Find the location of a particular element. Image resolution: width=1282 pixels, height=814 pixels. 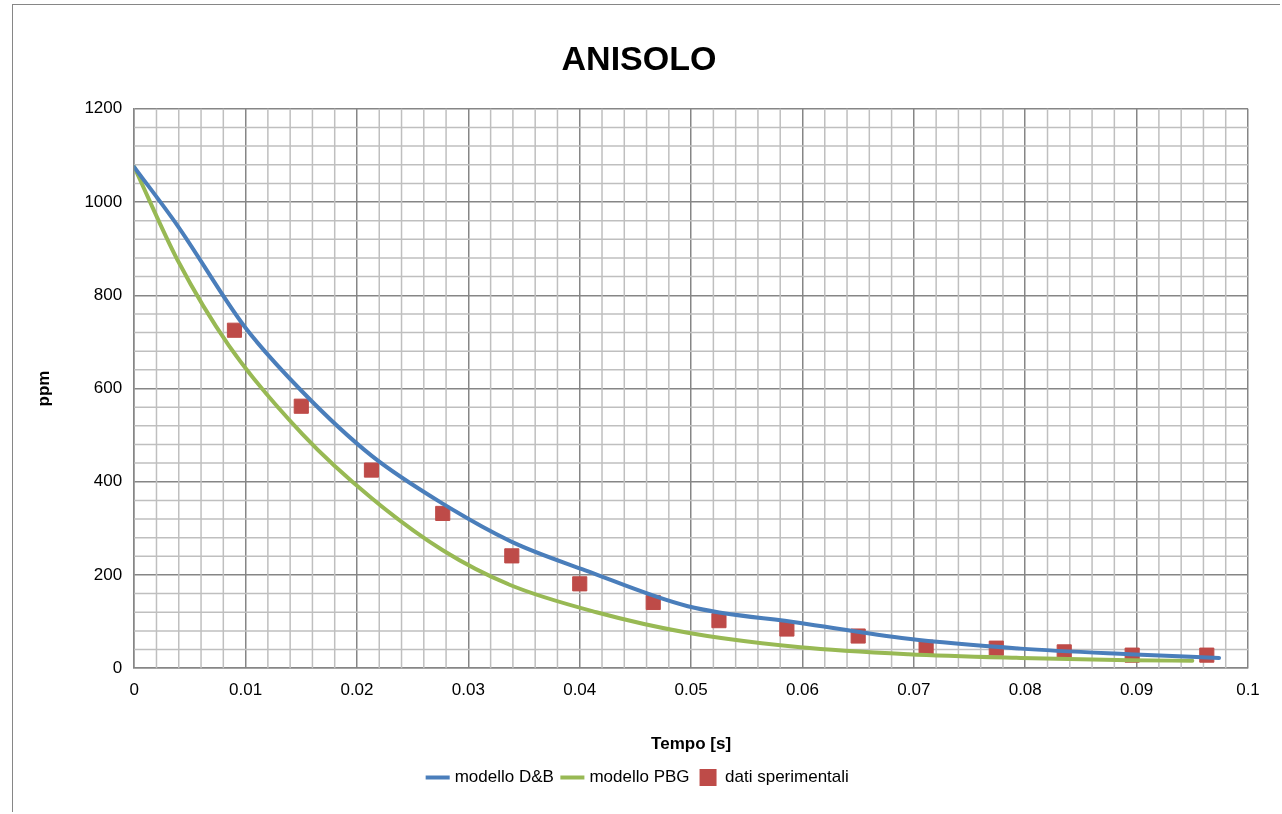

x-tick-label: 0.07 is located at coordinates (914, 690).